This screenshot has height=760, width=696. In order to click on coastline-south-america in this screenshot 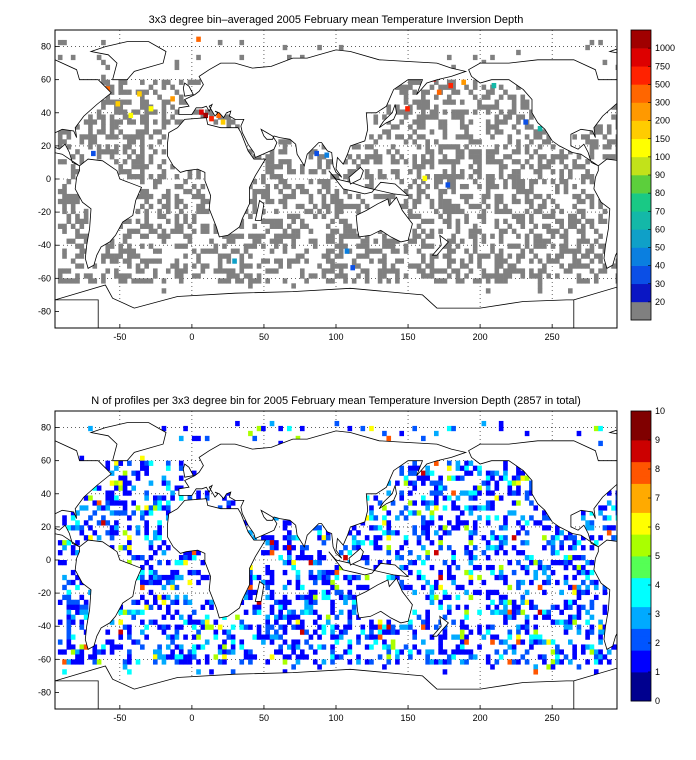, I will do `click(605, 213)`.